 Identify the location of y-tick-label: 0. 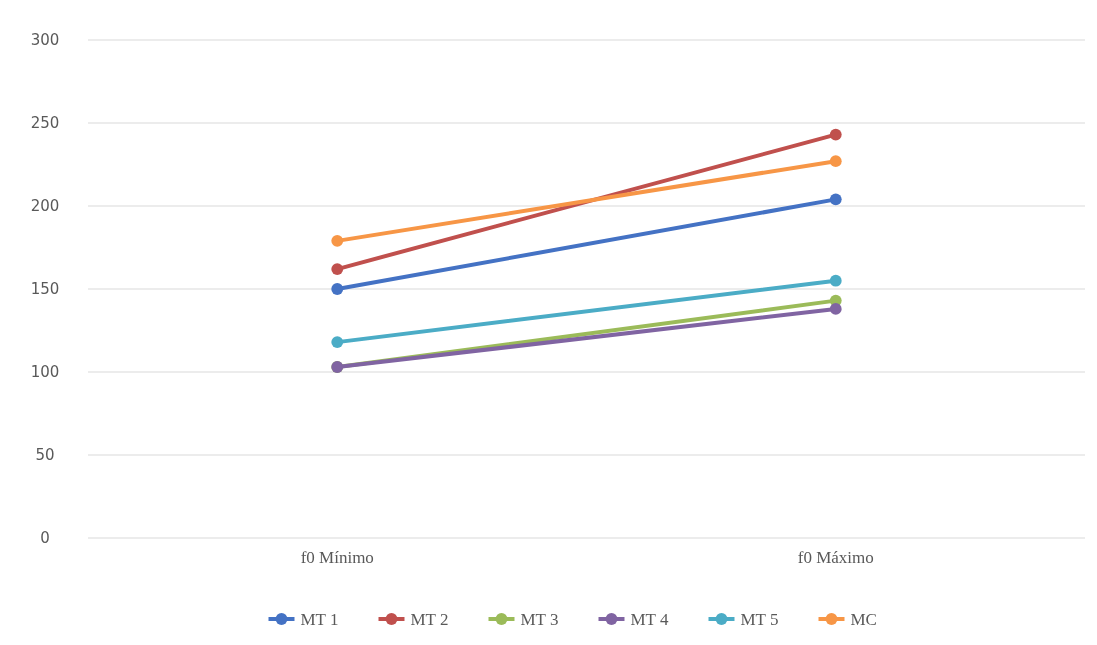
(45, 538).